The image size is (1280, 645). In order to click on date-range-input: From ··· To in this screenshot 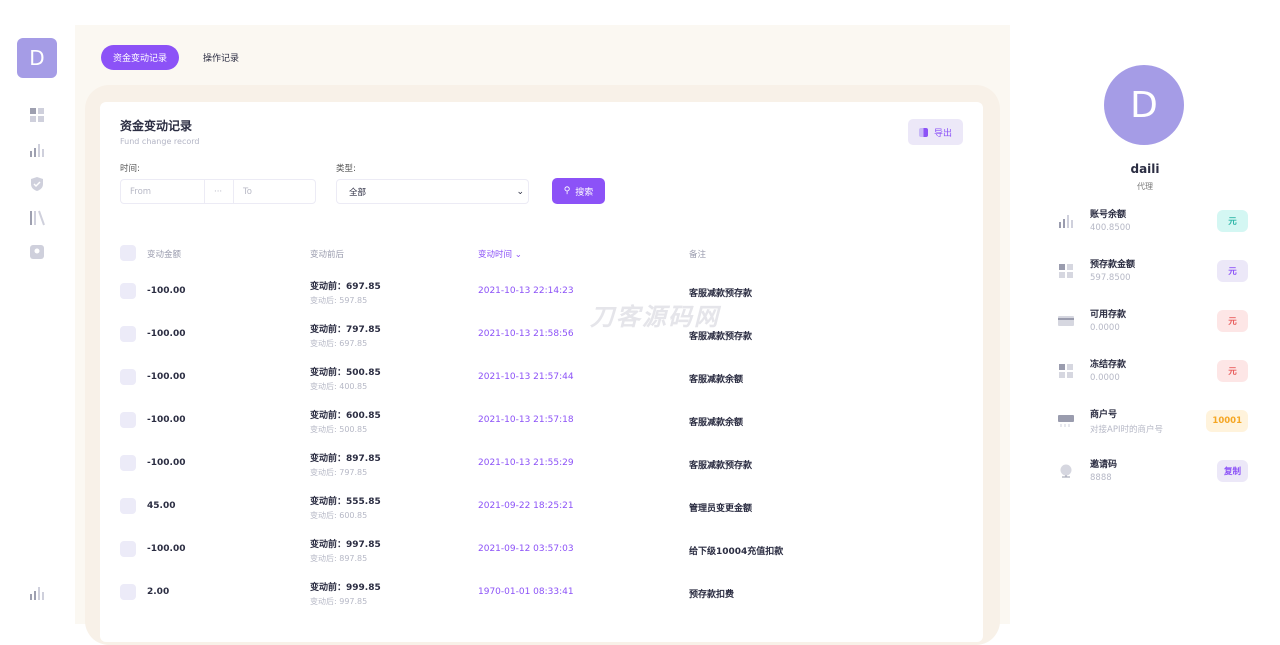, I will do `click(218, 191)`.